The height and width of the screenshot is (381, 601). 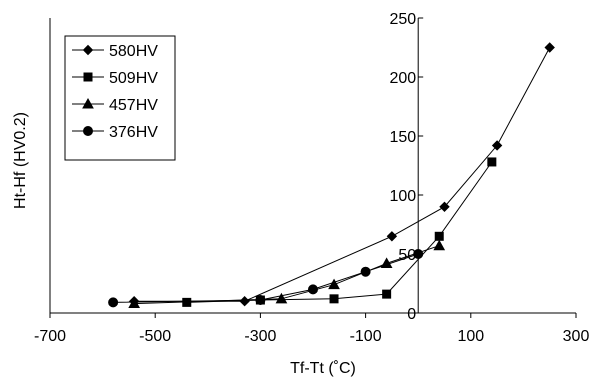 What do you see at coordinates (155, 336) in the screenshot?
I see `x-tick-label: -500` at bounding box center [155, 336].